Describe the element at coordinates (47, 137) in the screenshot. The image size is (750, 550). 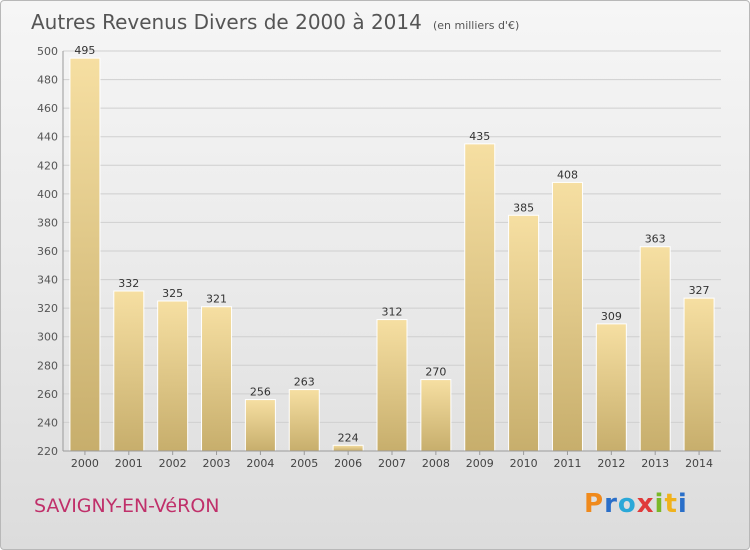
I see `y-tick-label: 440` at that location.